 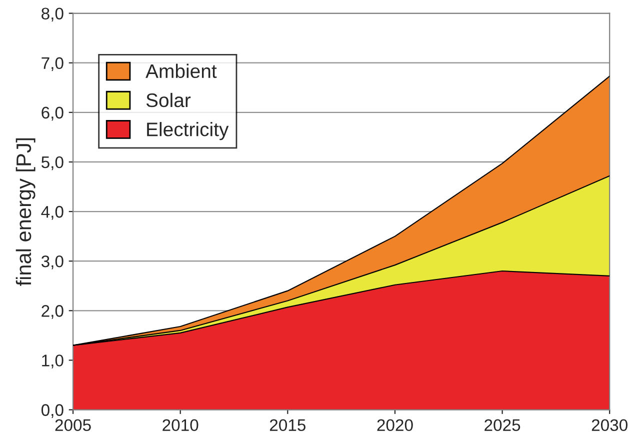 I want to click on y-tick-label: 3,0, so click(x=52, y=262).